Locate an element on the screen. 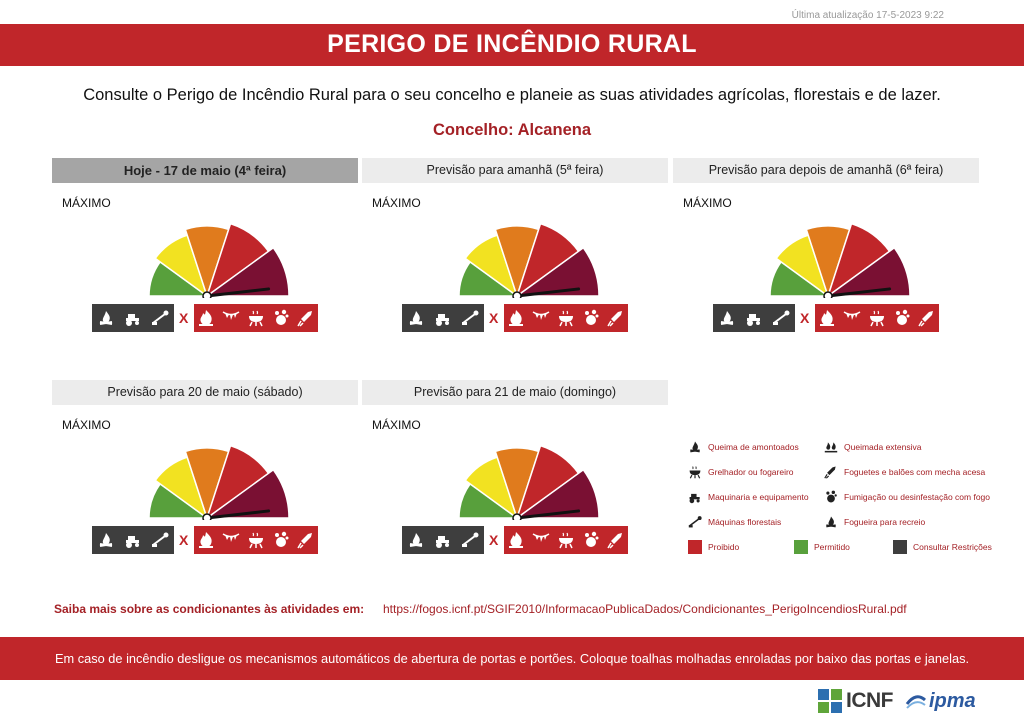 This screenshot has height=724, width=1024. ipma-logo-text: ipma is located at coordinates (952, 700).